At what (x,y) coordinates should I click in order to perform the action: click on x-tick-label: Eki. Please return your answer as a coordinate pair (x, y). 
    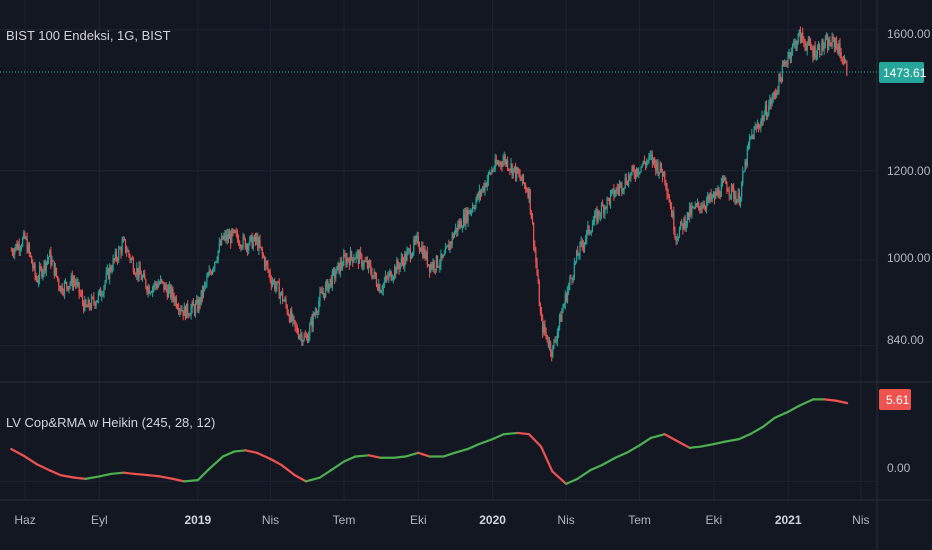
    Looking at the image, I should click on (714, 520).